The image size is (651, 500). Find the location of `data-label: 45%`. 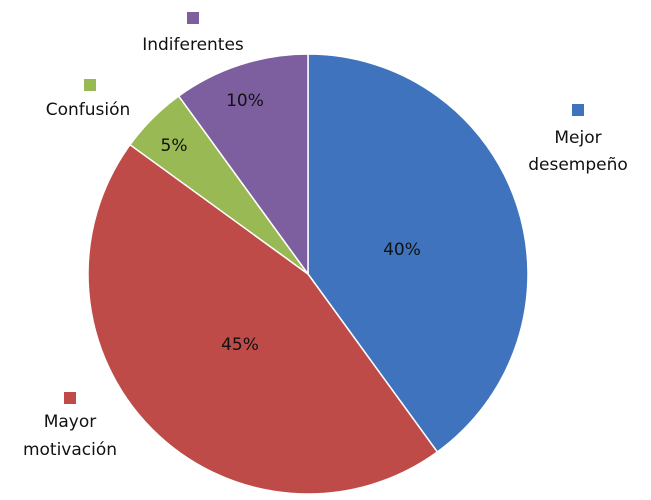

data-label: 45% is located at coordinates (240, 345).